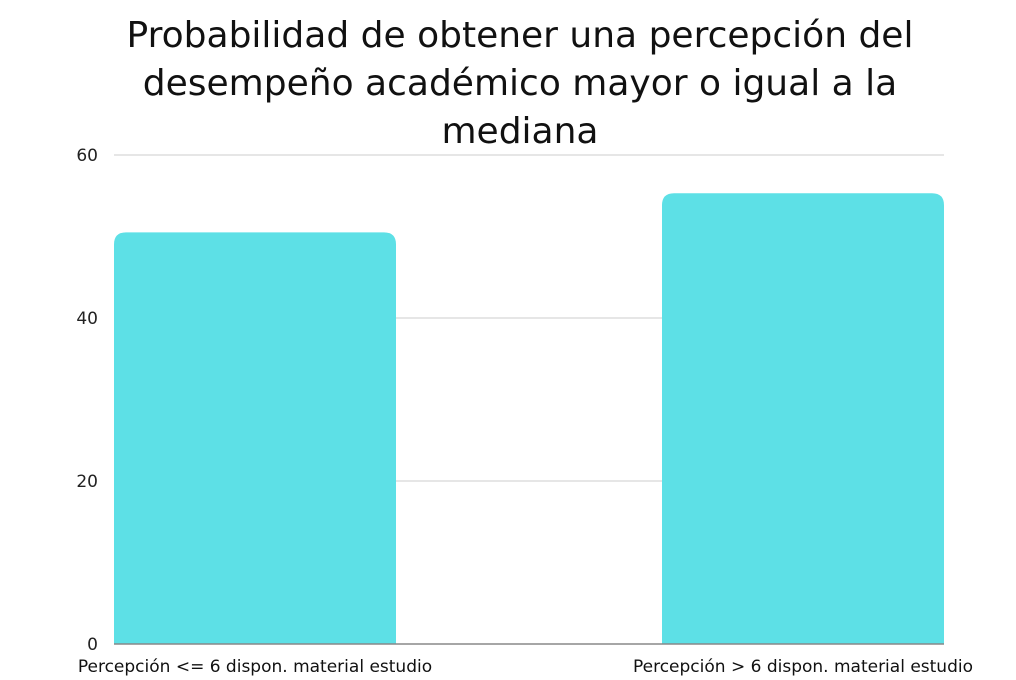  Describe the element at coordinates (803, 667) in the screenshot. I see `x-category-label: Percepción > 6 dispon. material estudio` at that location.